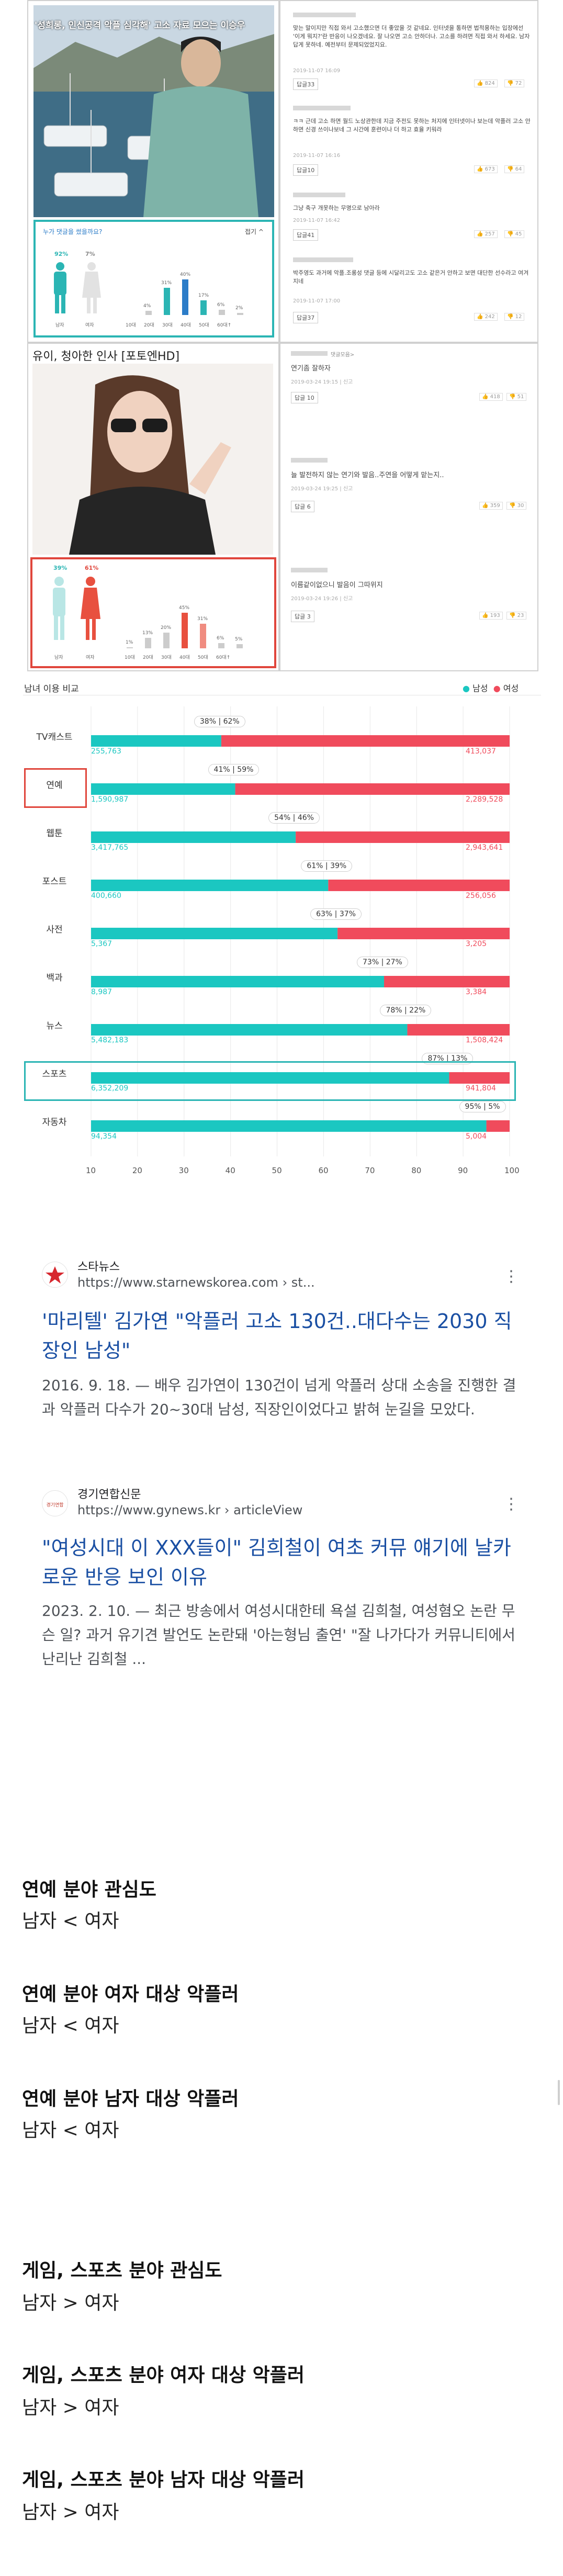 The image size is (563, 2576). I want to click on dislike-button: 👎 45, so click(514, 234).